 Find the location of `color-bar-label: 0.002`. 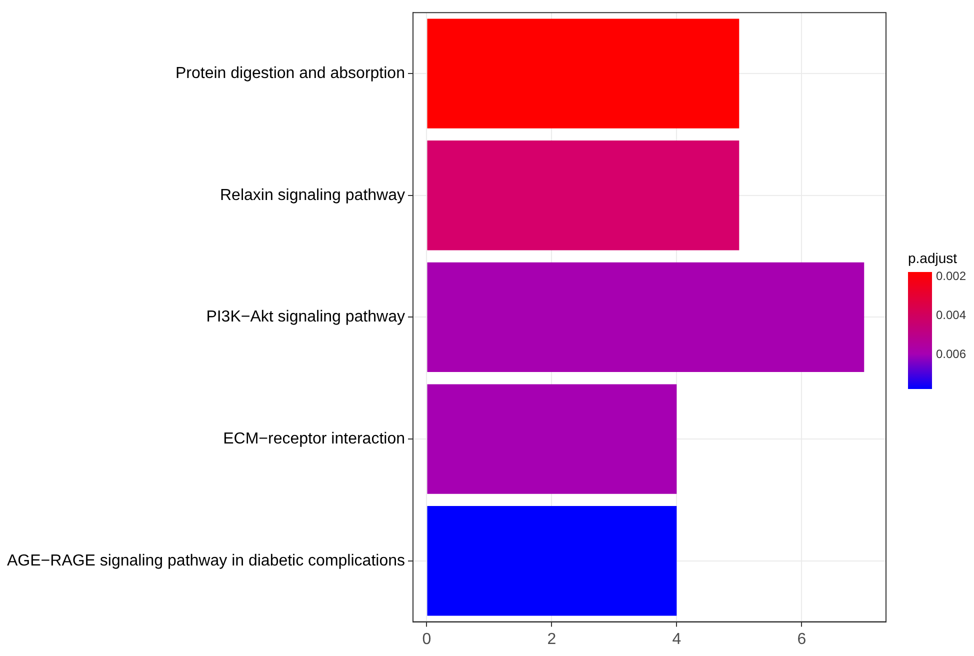

color-bar-label: 0.002 is located at coordinates (951, 275).